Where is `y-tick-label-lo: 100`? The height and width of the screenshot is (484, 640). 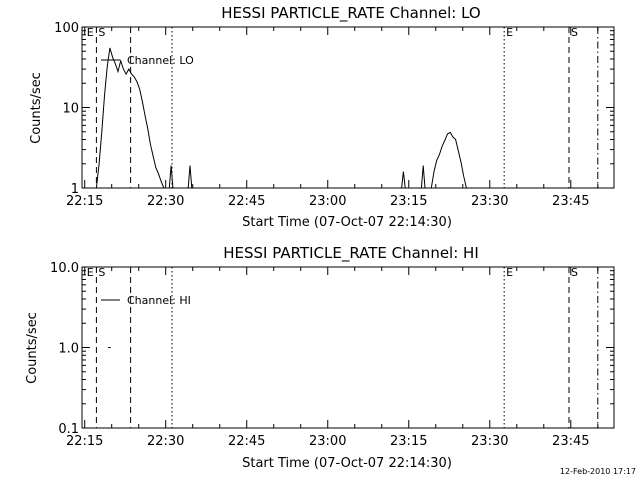
y-tick-label-lo: 100 is located at coordinates (66, 28).